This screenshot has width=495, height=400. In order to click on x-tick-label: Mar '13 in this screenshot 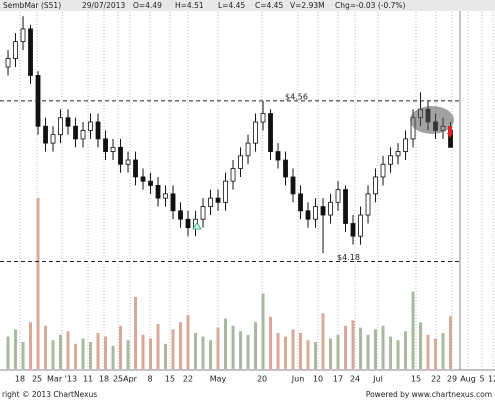, I will do `click(62, 379)`.